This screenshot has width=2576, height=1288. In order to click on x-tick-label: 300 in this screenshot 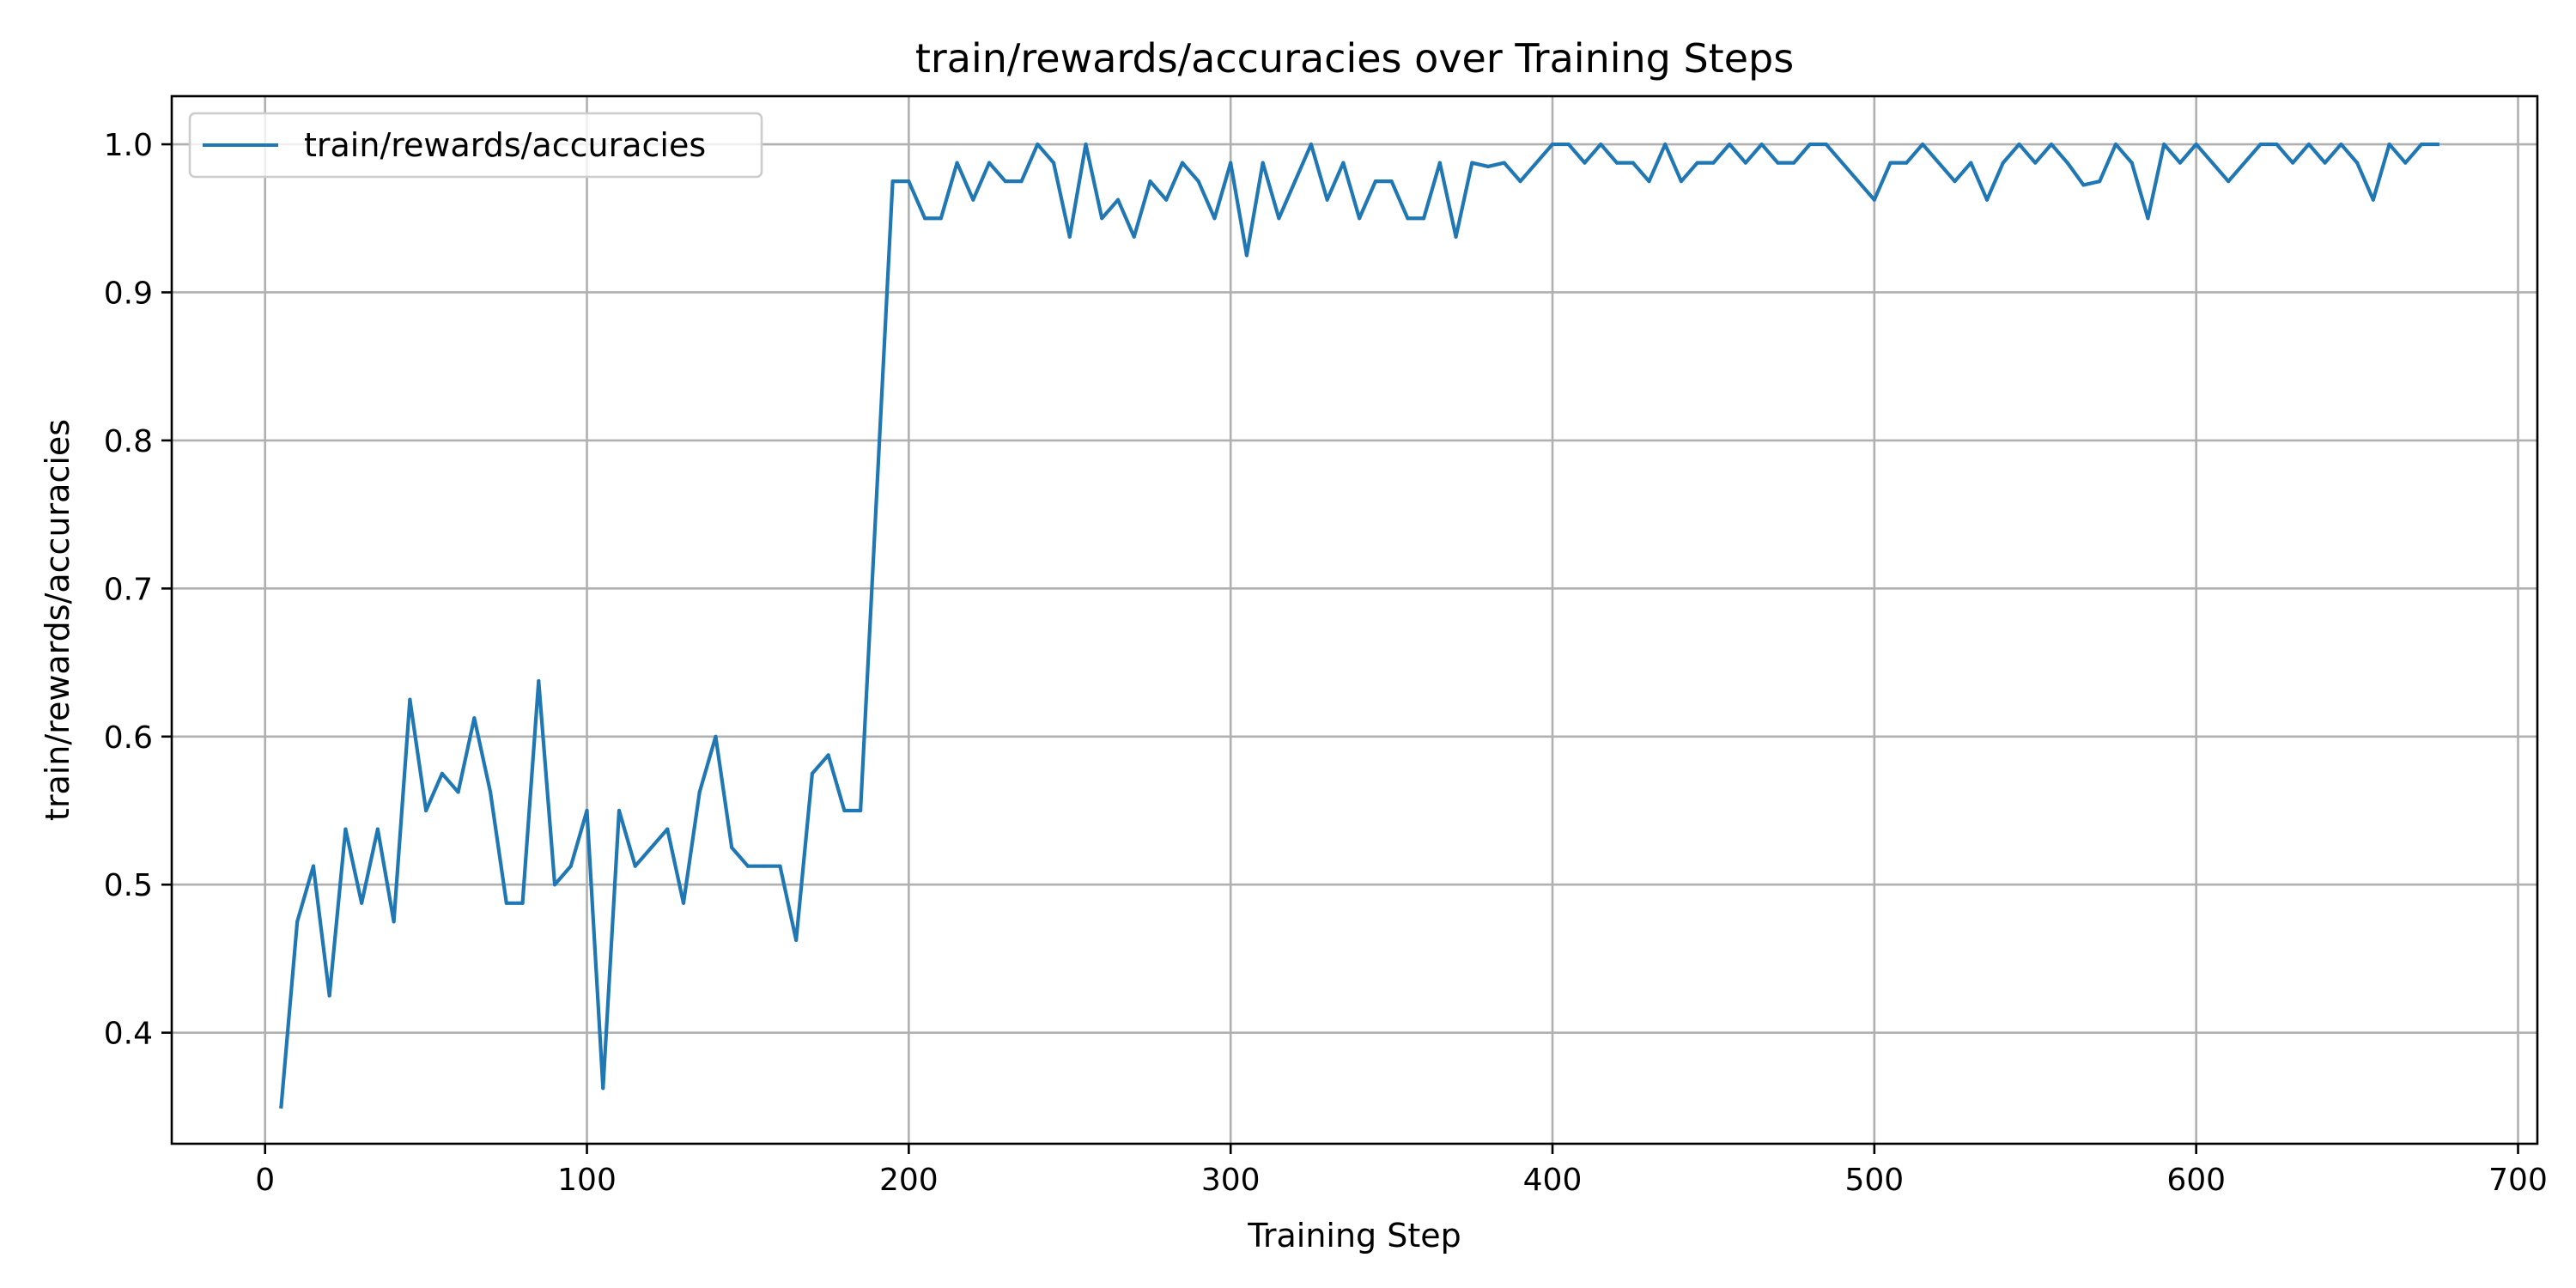, I will do `click(1231, 1180)`.